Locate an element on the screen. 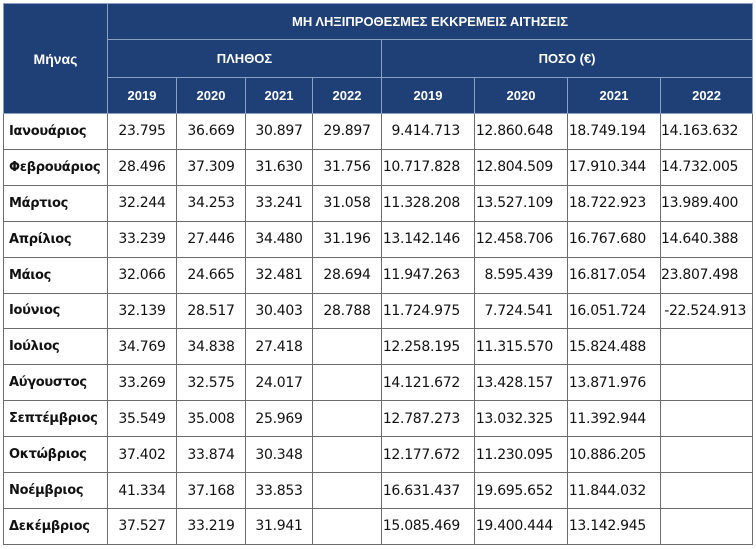 Image resolution: width=756 pixels, height=549 pixels. count-cell: 36.669 is located at coordinates (211, 131).